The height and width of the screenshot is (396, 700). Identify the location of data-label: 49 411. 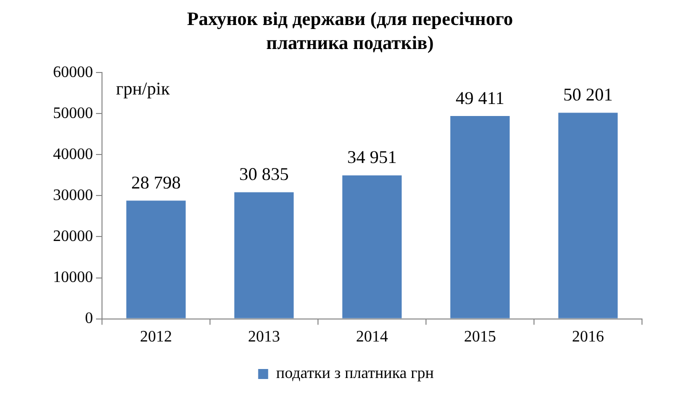
(480, 98).